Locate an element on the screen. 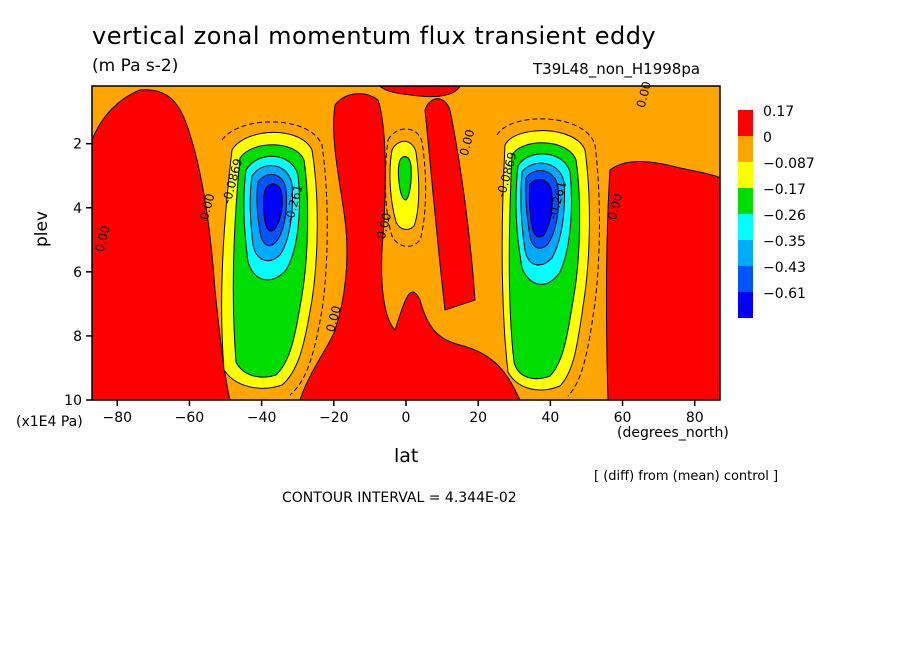  x-tick-label: −60 is located at coordinates (190, 418).